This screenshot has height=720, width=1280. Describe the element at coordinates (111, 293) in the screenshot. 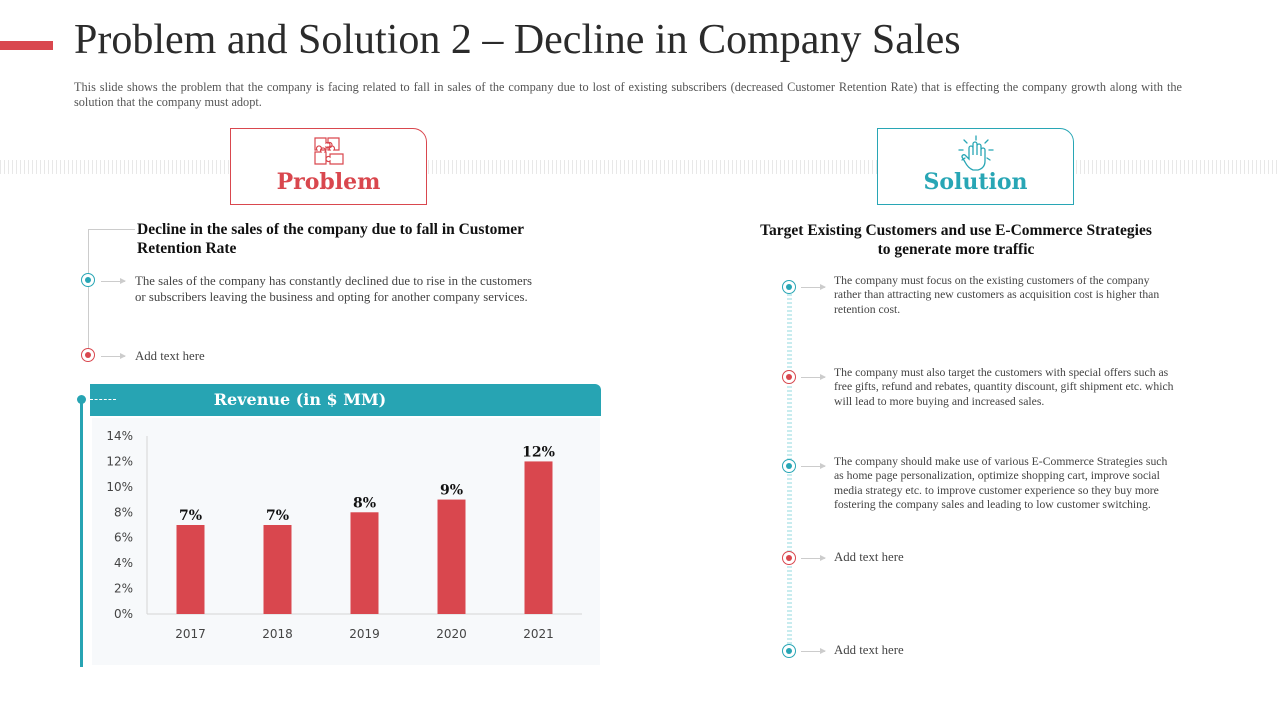

I see `problem-connector-line` at that location.